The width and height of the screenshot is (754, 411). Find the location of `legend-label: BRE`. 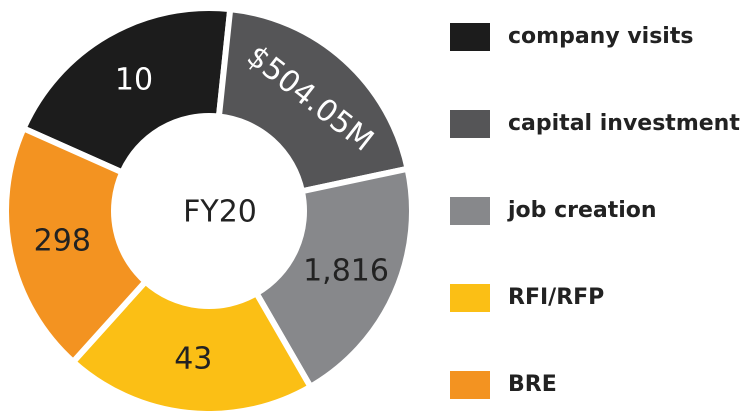

legend-label: BRE is located at coordinates (532, 384).